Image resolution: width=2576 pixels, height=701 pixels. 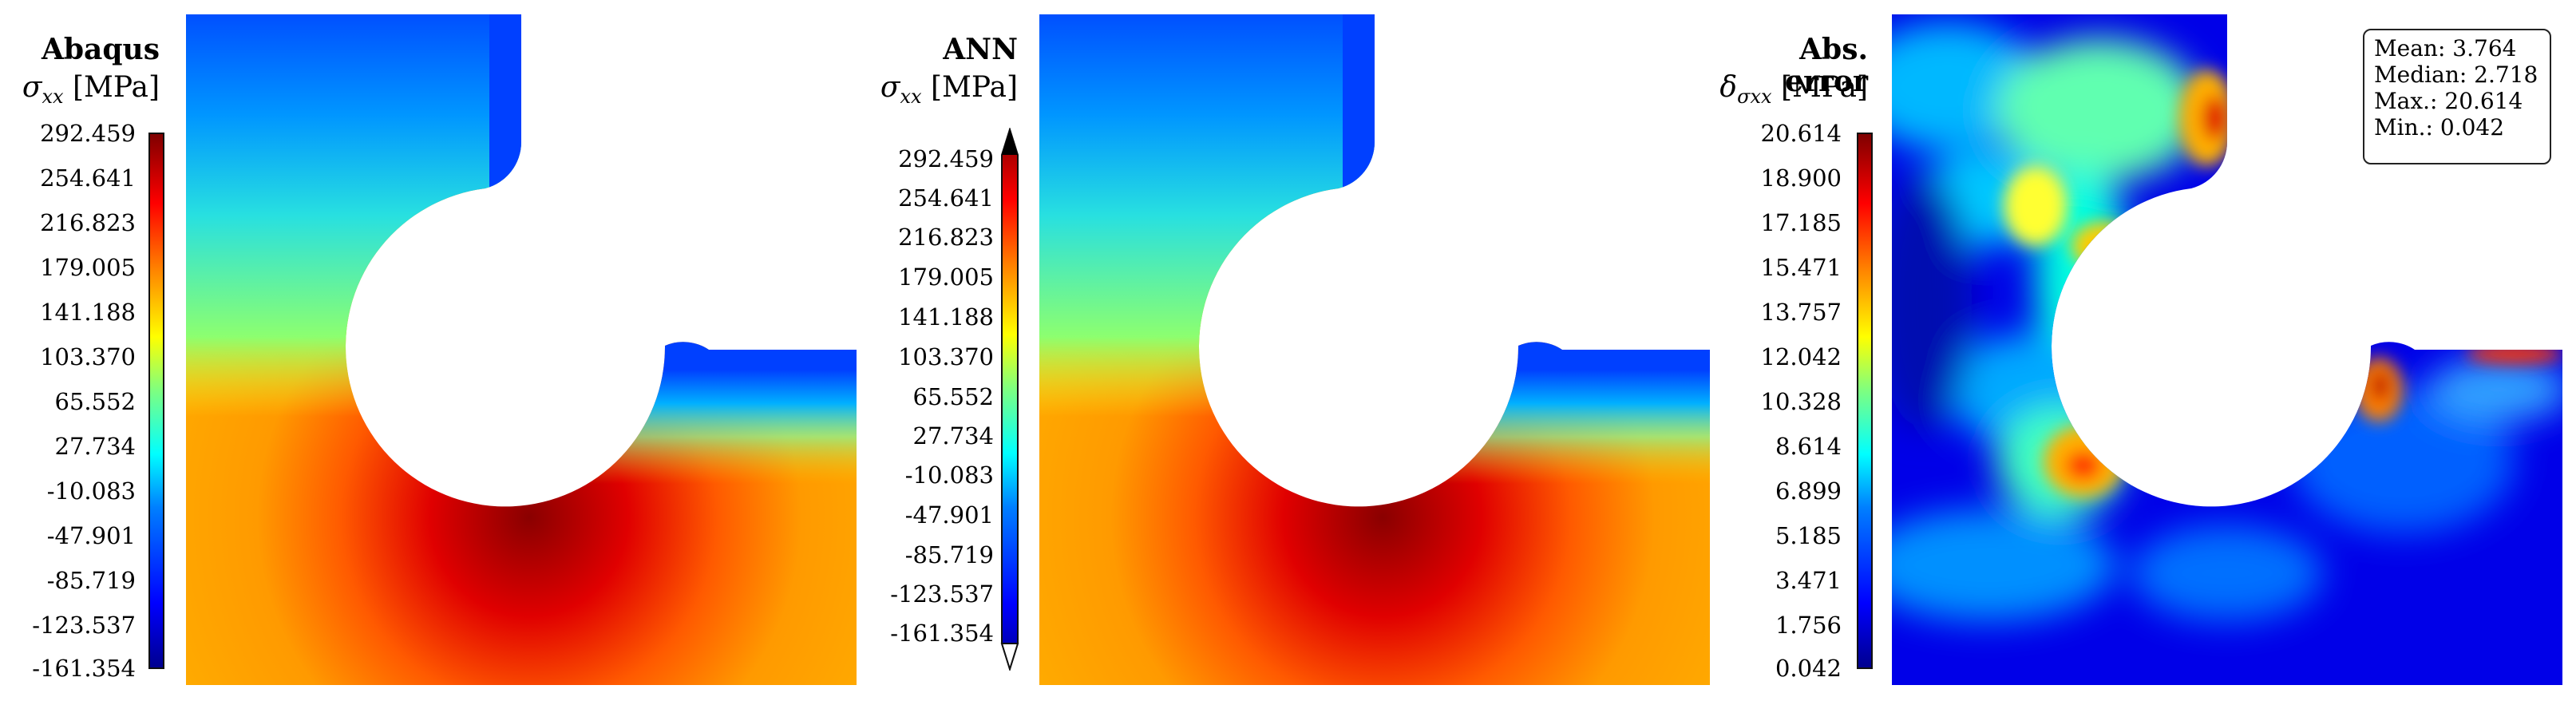 I want to click on tick-label: 6.899, so click(x=1808, y=491).